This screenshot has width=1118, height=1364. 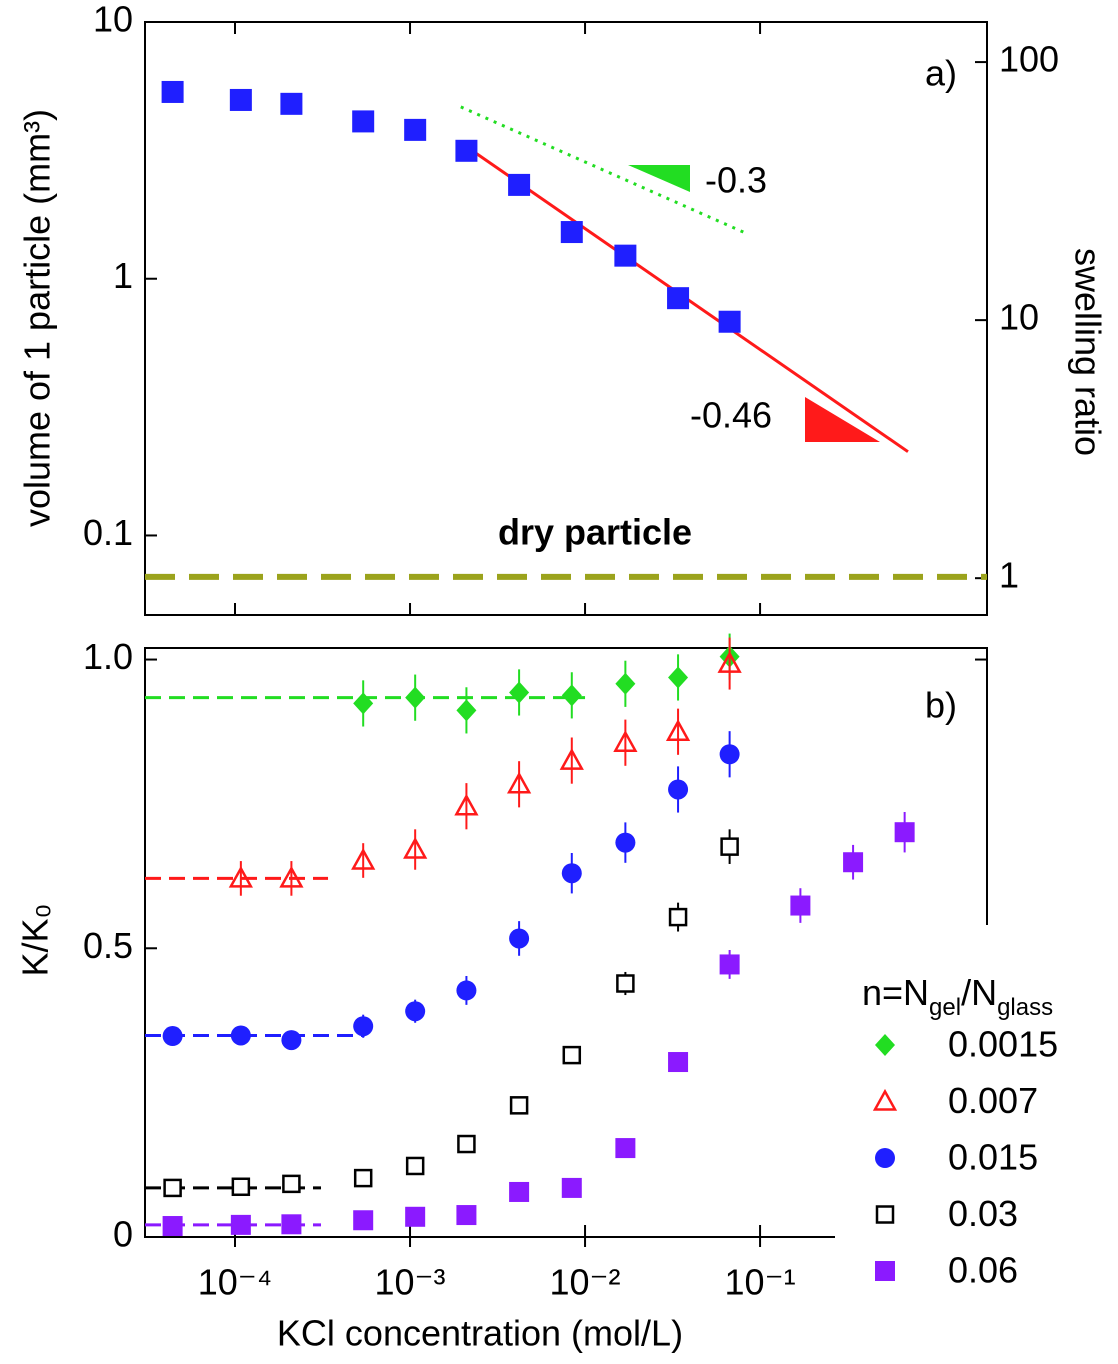 What do you see at coordinates (123, 275) in the screenshot?
I see `y-tick-label: 1` at bounding box center [123, 275].